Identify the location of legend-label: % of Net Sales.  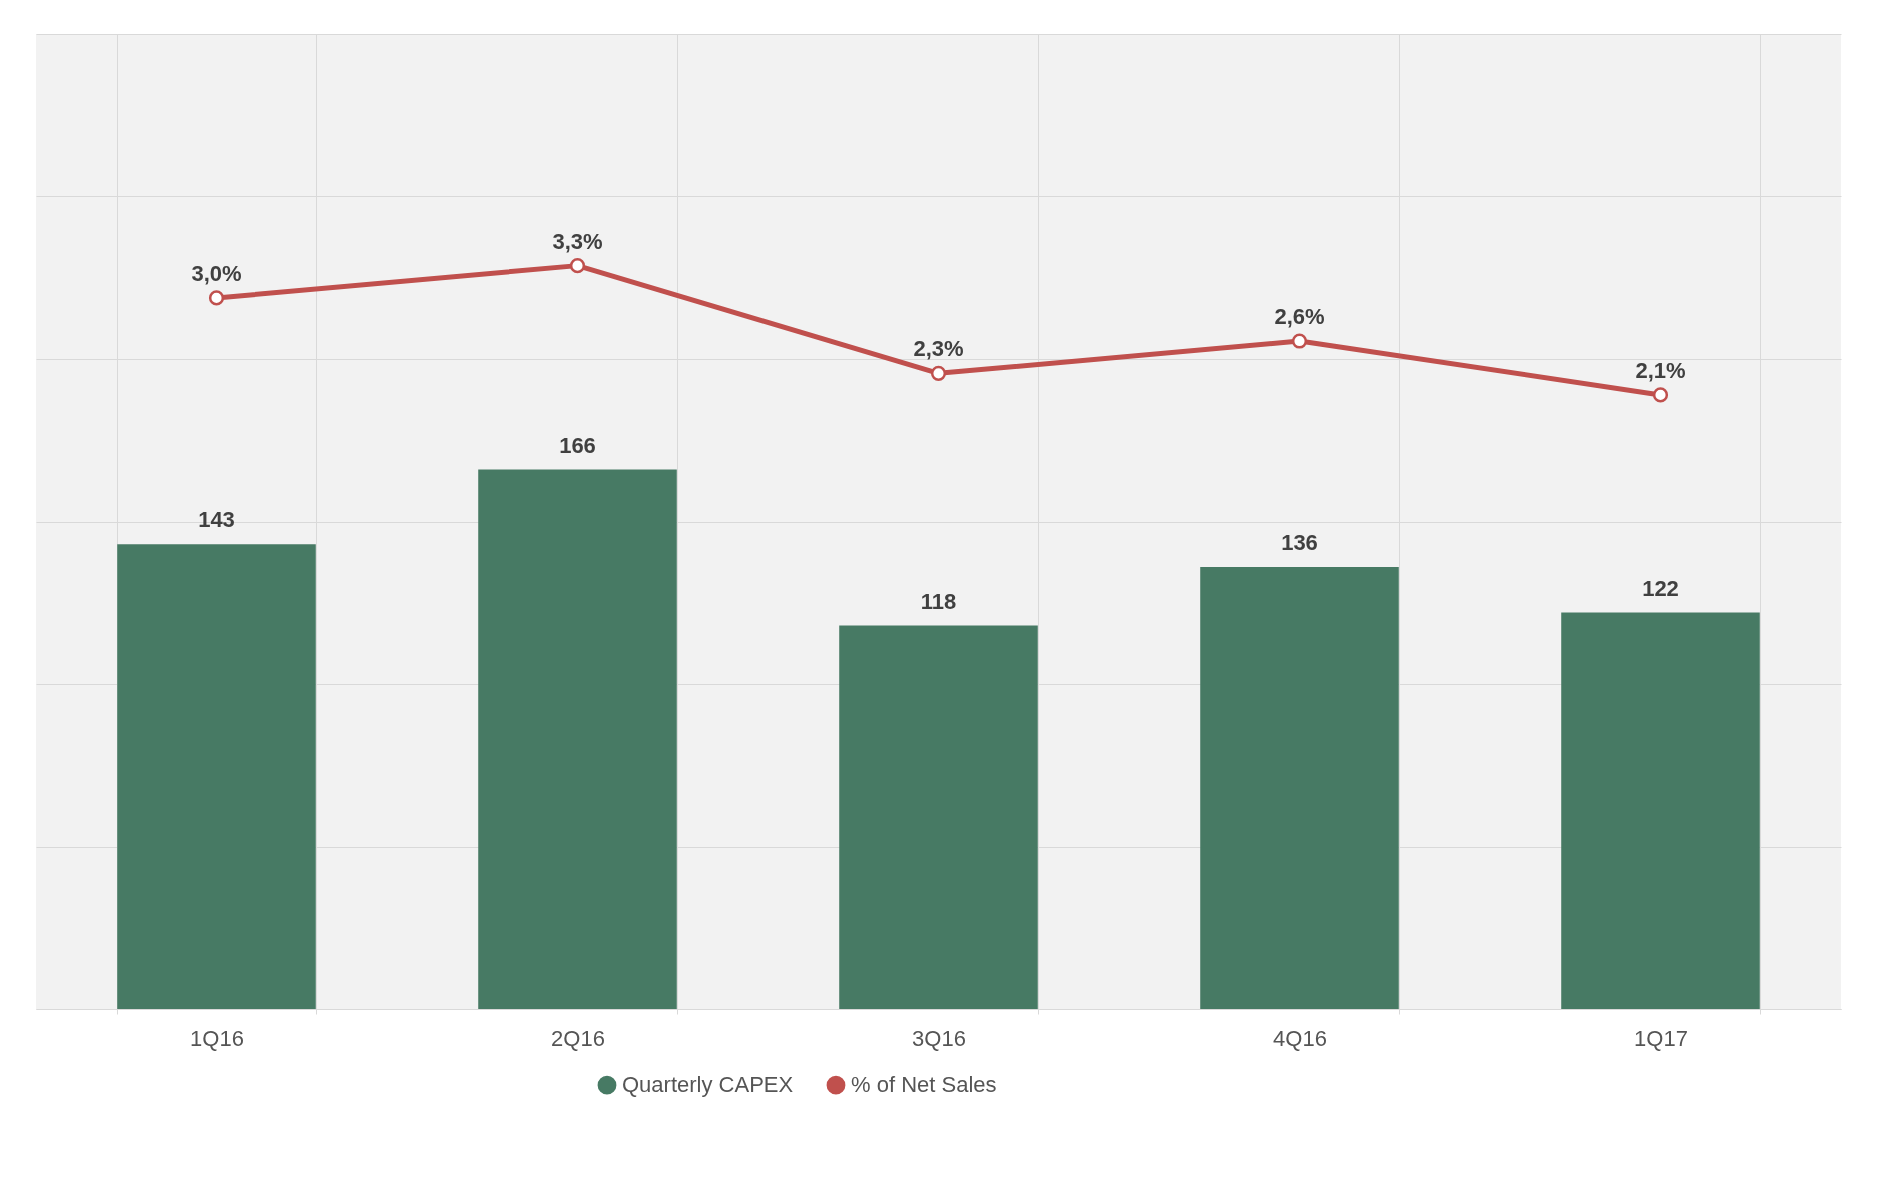
(924, 1085).